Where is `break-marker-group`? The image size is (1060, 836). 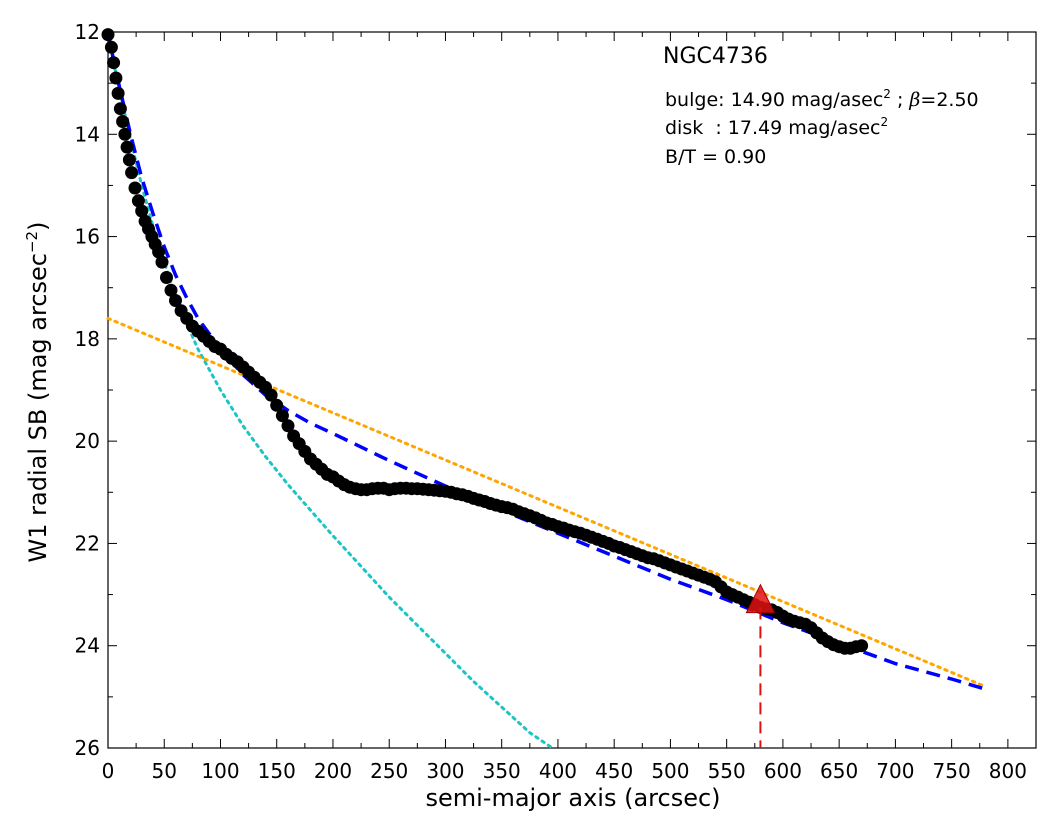
break-marker-group is located at coordinates (760, 665).